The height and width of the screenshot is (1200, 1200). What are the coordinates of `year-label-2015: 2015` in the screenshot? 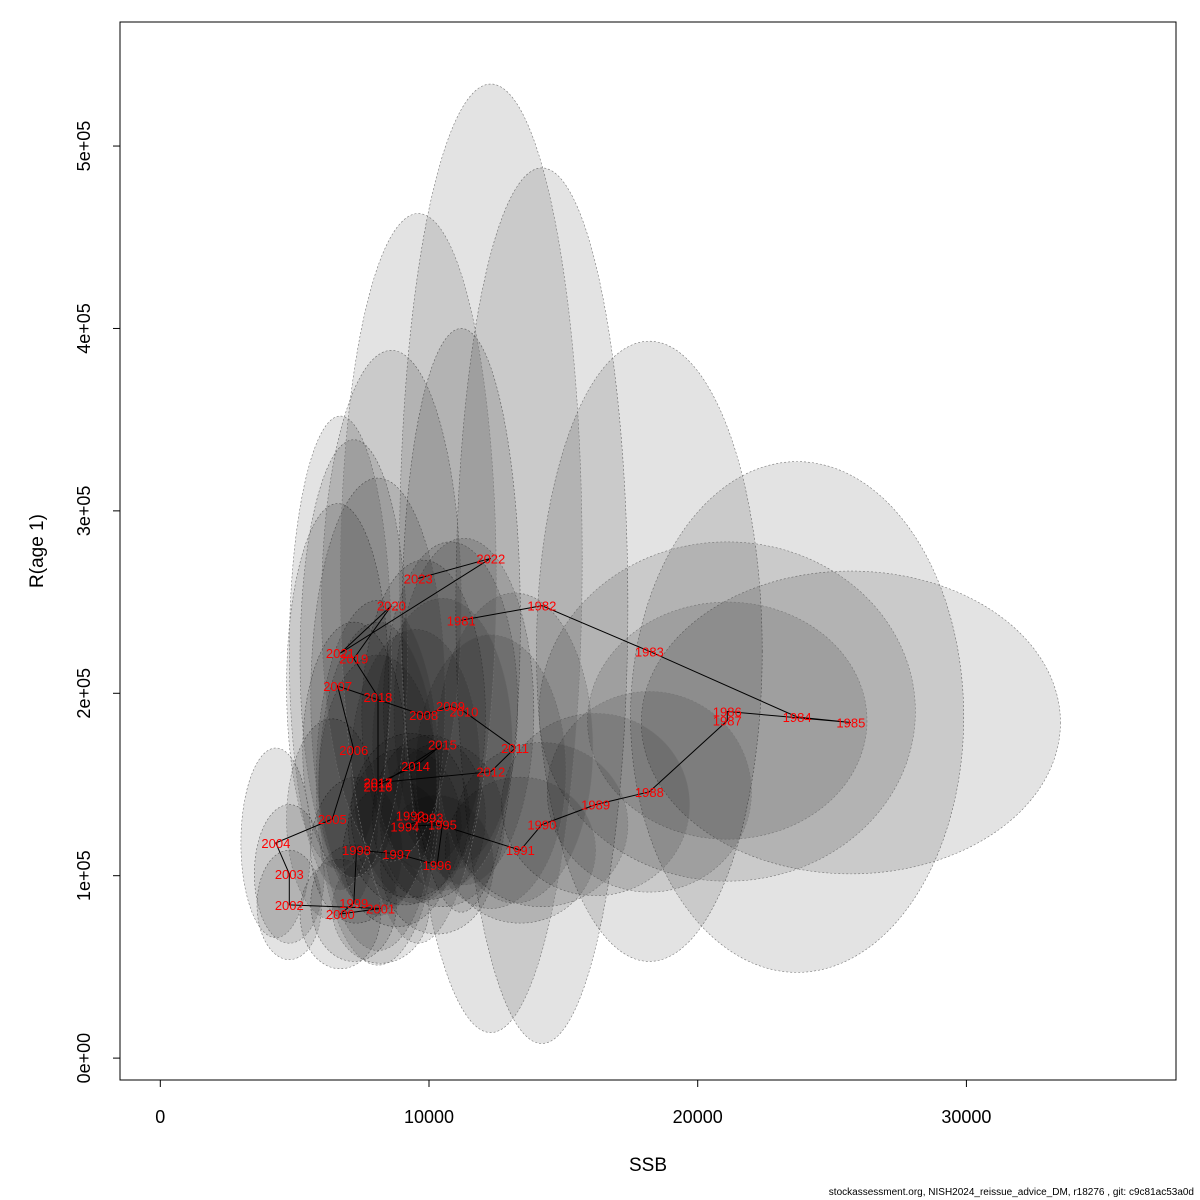 It's located at (442, 744).